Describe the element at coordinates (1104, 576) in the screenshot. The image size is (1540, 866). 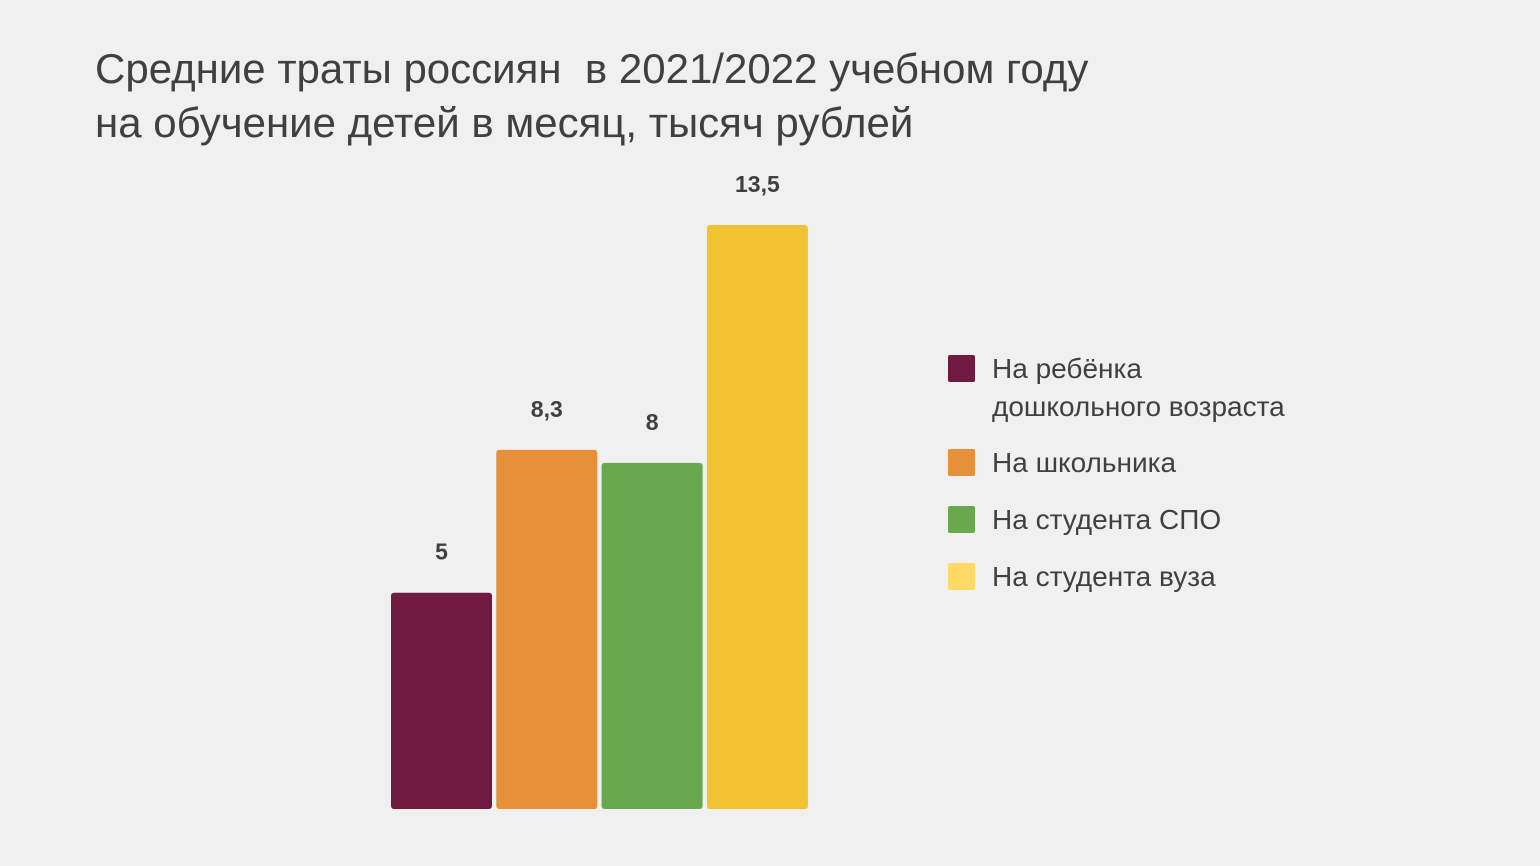
I see `legend-label-university-student: На студента вуза` at that location.